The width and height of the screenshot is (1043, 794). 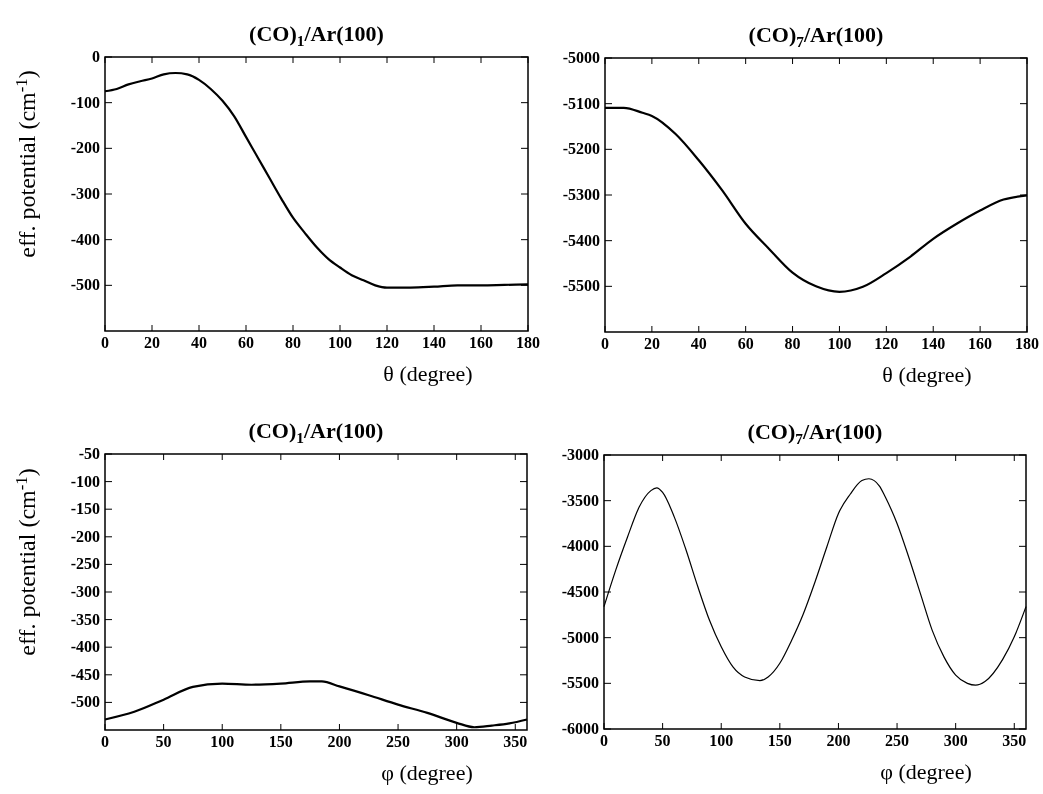 What do you see at coordinates (85, 564) in the screenshot?
I see `y-tick-label: -250` at bounding box center [85, 564].